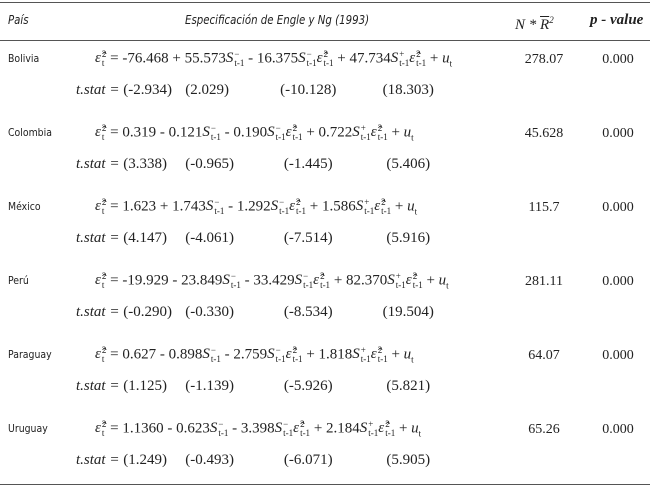 The image size is (650, 488). Describe the element at coordinates (28, 428) in the screenshot. I see `country: Uruguay` at that location.